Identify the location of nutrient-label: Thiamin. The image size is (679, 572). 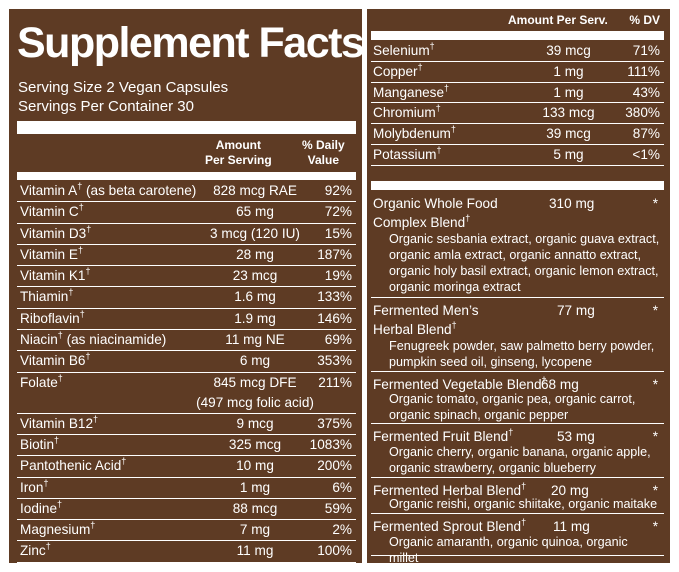
(44, 297).